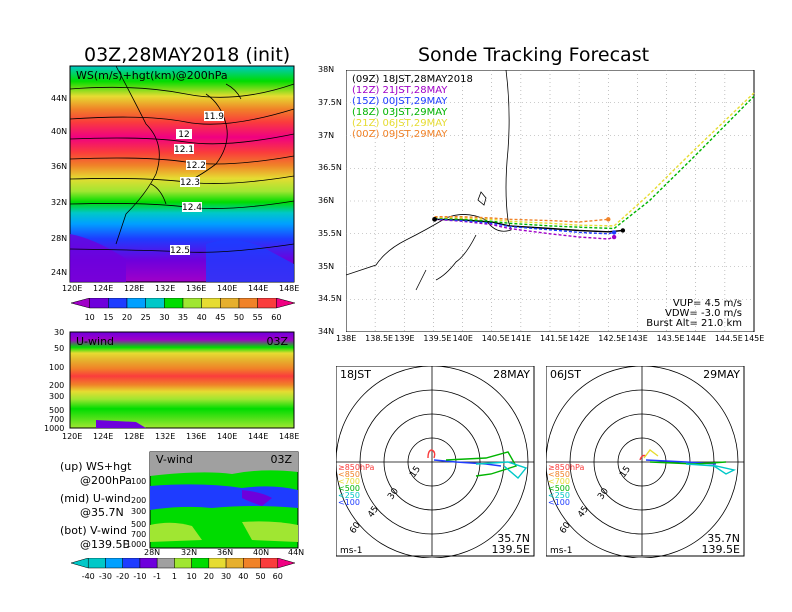 This screenshot has width=792, height=612. Describe the element at coordinates (209, 576) in the screenshot. I see `v-colorbar-tick: 20` at that location.